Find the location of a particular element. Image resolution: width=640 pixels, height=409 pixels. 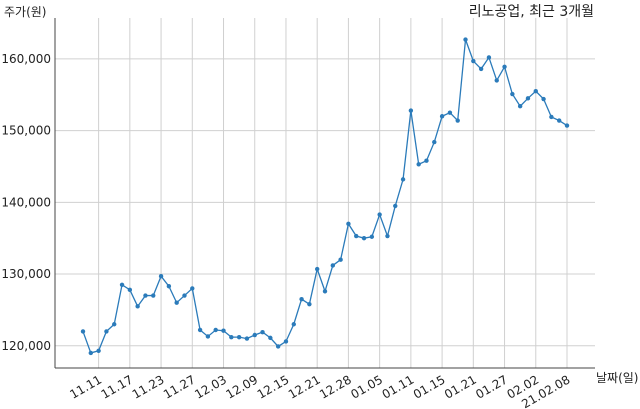

x-tick-label: 01.21 is located at coordinates (460, 386).